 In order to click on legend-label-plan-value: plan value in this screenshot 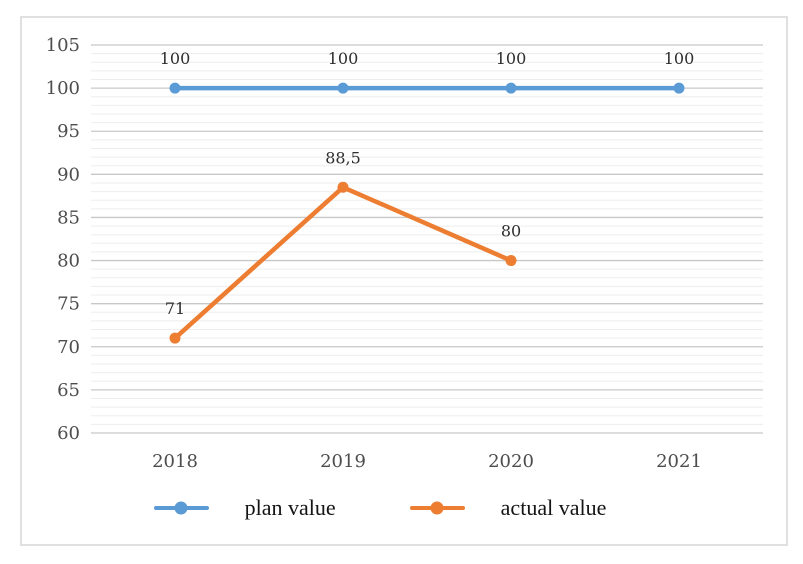, I will do `click(290, 507)`.